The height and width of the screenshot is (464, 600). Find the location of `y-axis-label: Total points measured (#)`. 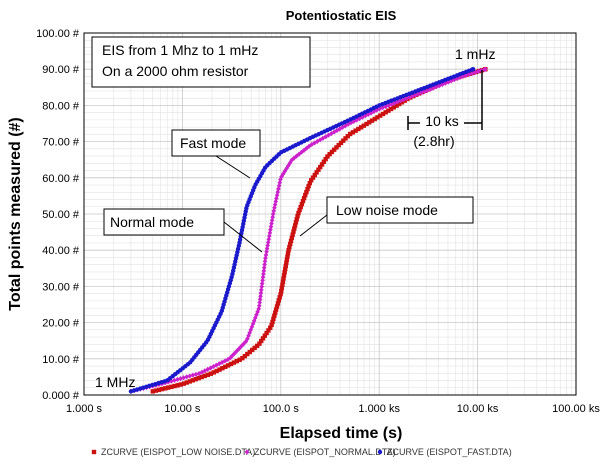

y-axis-label: Total points measured (#) is located at coordinates (15, 214).